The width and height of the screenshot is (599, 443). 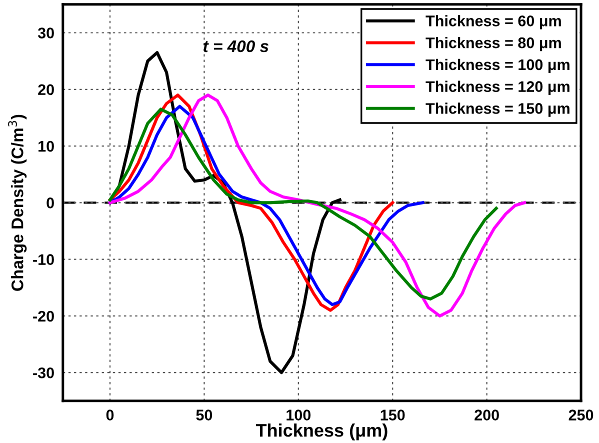 I want to click on legend-label: Thickness = 80 μm, so click(x=493, y=44).